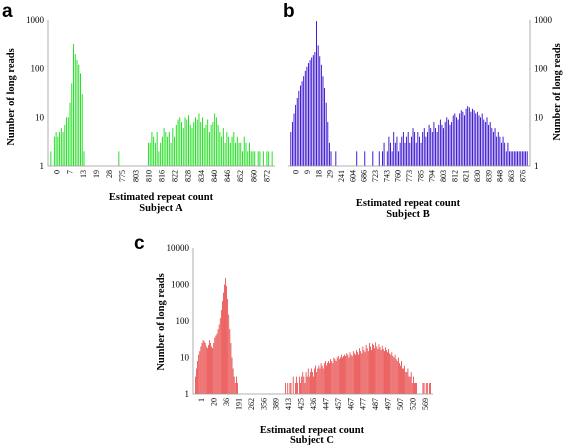 The height and width of the screenshot is (445, 566). What do you see at coordinates (240, 176) in the screenshot?
I see `x-tick-label: 852` at bounding box center [240, 176].